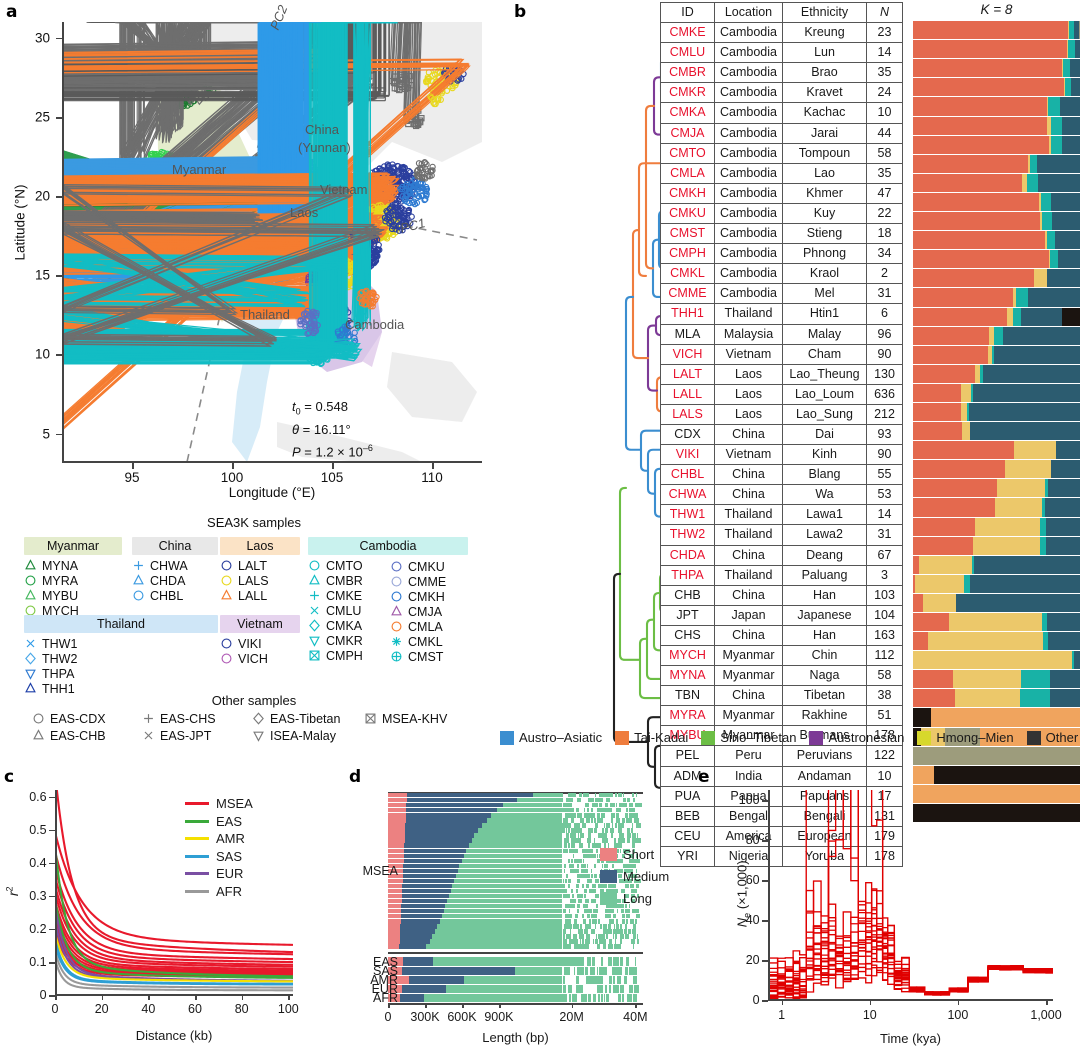 The height and width of the screenshot is (1053, 1080). I want to click on table-row: CMST Cambodia Stieng 18, so click(781, 234).